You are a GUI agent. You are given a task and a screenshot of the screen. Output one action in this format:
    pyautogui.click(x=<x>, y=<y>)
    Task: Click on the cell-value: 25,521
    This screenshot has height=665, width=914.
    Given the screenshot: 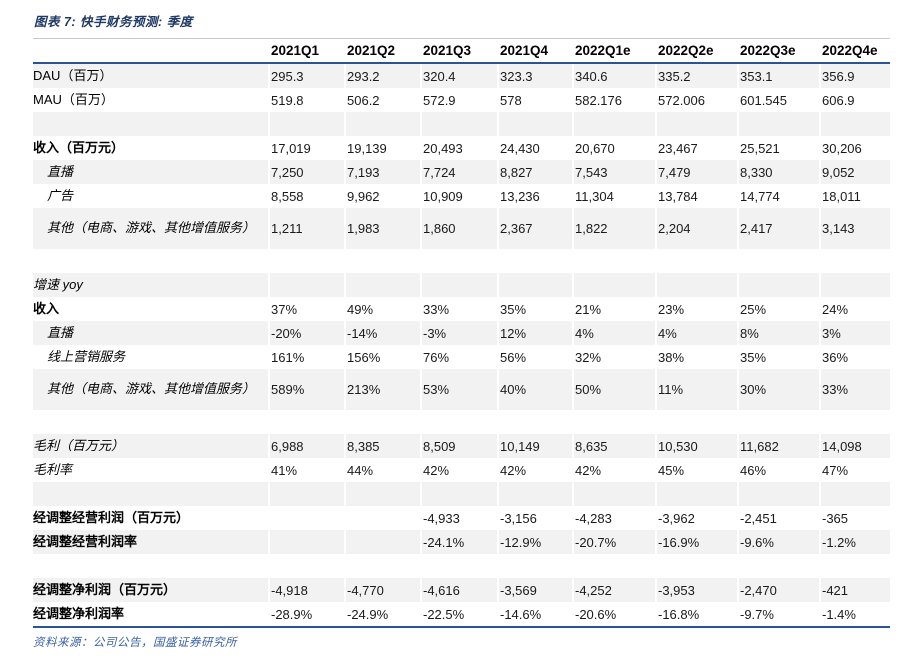 What is the action you would take?
    pyautogui.click(x=778, y=148)
    